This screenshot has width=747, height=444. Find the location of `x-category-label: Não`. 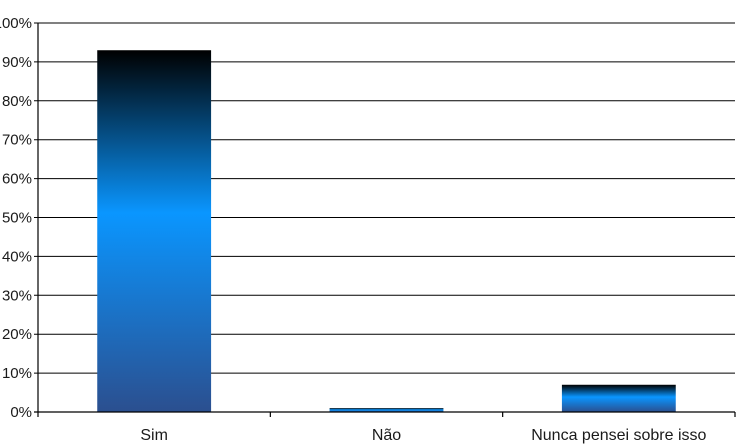

x-category-label: Não is located at coordinates (386, 435).